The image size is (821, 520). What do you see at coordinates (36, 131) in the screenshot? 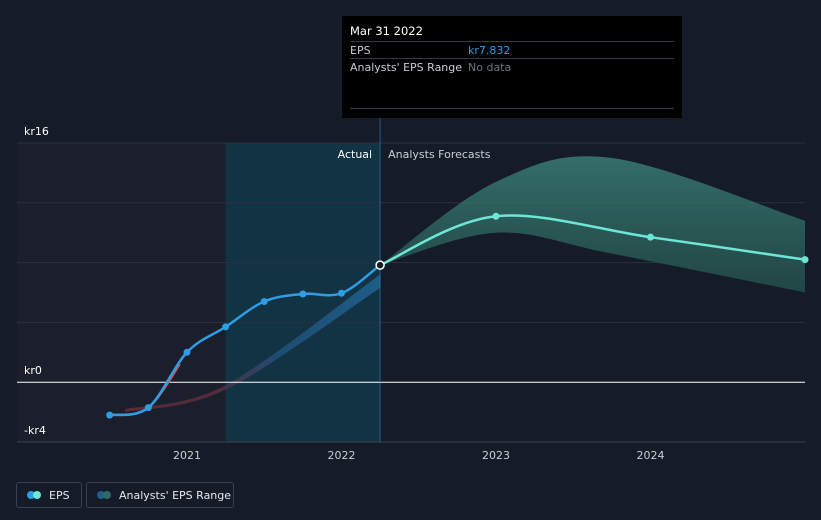
I see `y-tick-label: kr16` at bounding box center [36, 131].